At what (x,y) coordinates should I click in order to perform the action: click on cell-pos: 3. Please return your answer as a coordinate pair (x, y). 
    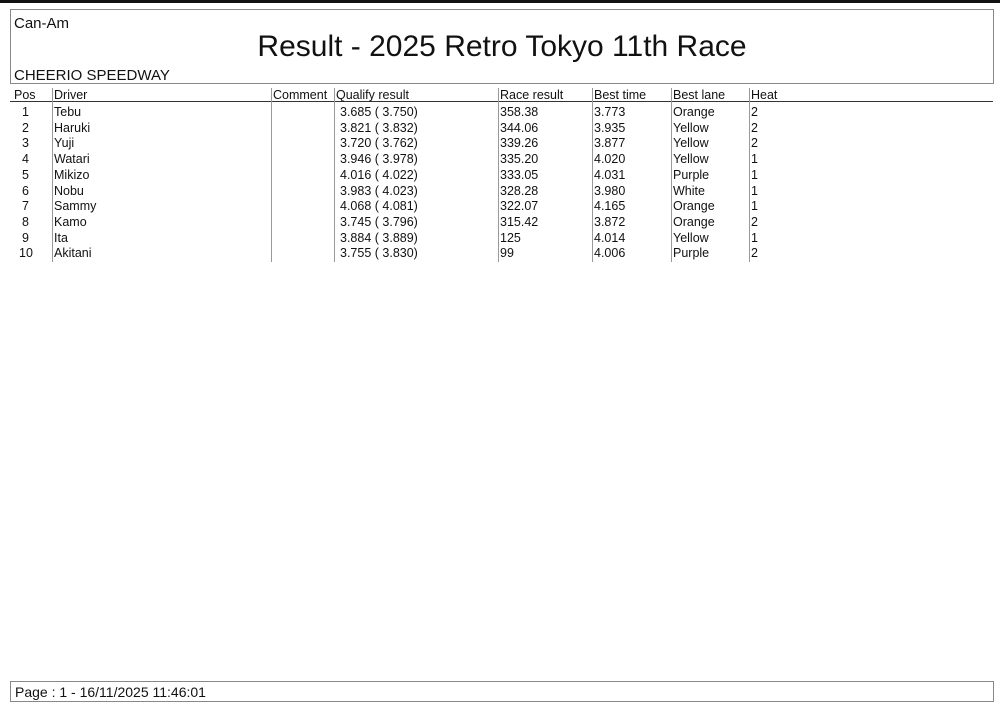
    Looking at the image, I should click on (25, 143).